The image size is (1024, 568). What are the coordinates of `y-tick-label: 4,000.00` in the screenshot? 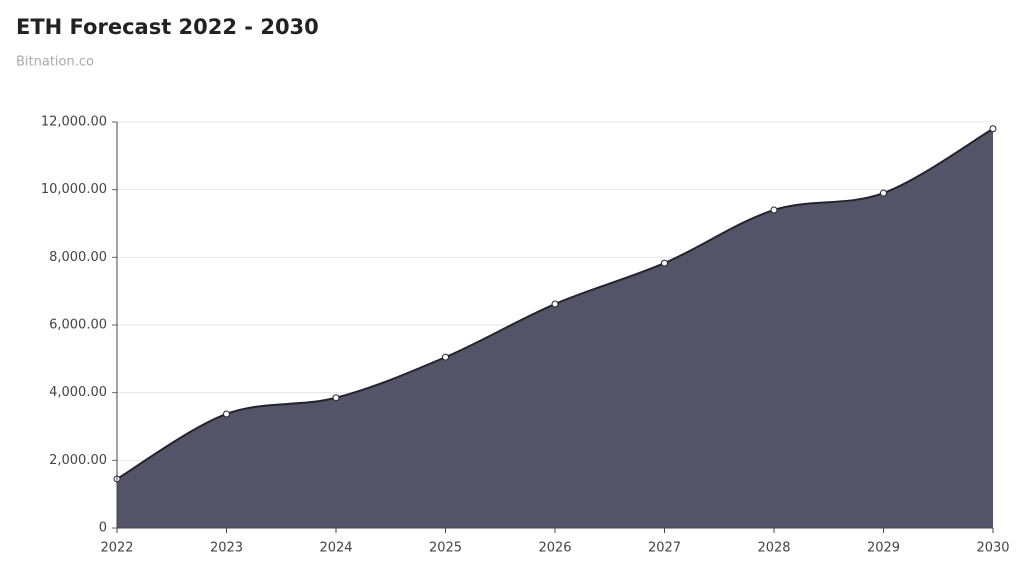 It's located at (78, 392).